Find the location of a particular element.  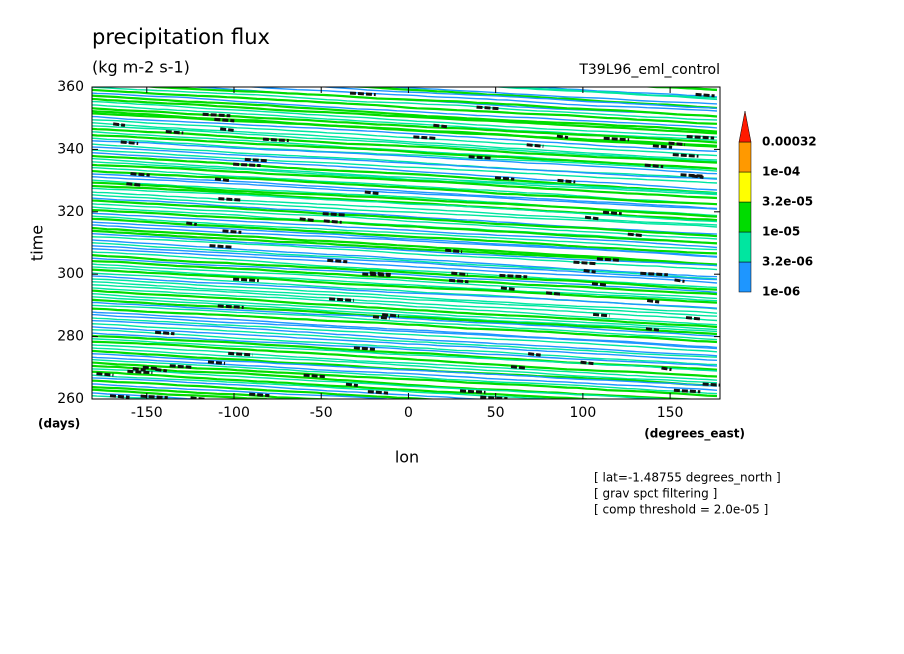

x-tick-label: -150 is located at coordinates (147, 413).